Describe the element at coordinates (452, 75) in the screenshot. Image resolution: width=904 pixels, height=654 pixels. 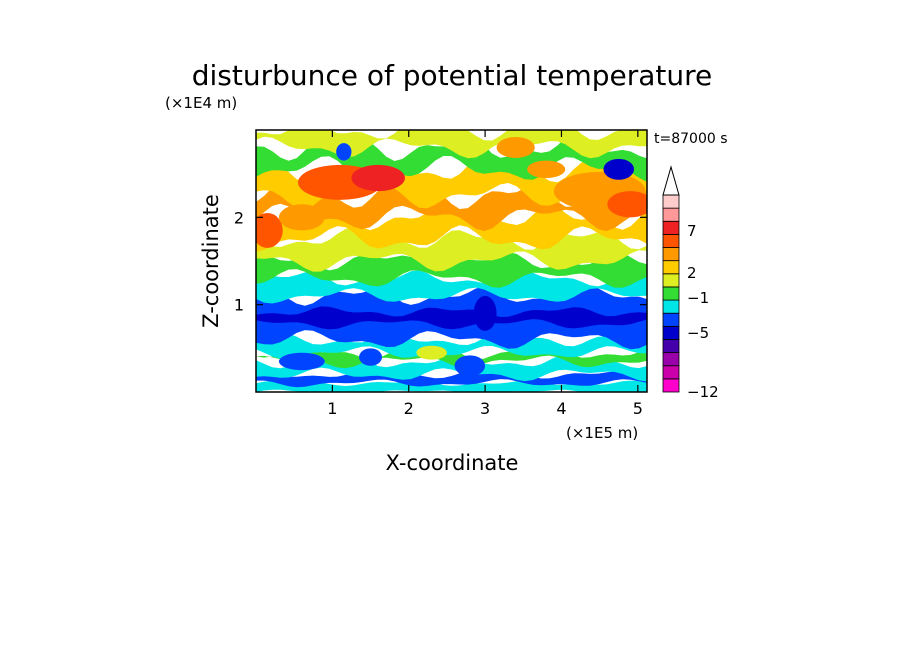
I see `chart-title: disturbunce of potential temperature` at that location.